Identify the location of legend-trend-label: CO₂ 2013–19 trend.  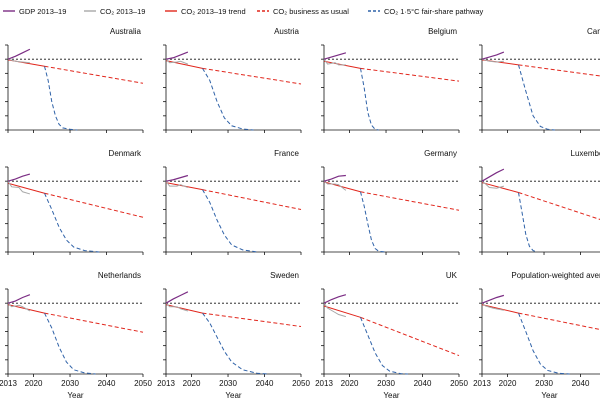
(213, 11).